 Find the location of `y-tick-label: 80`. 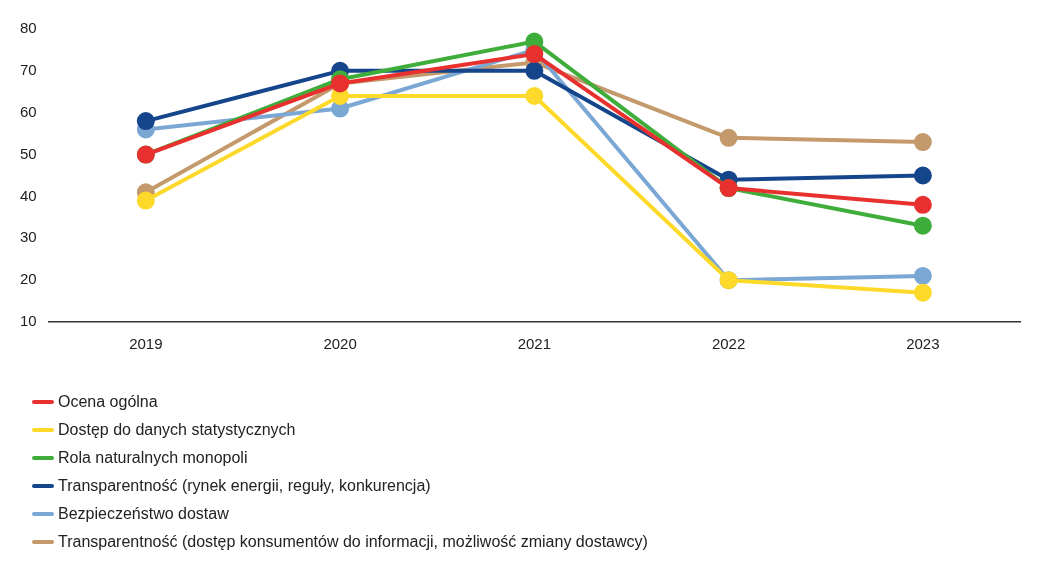

y-tick-label: 80 is located at coordinates (28, 28).